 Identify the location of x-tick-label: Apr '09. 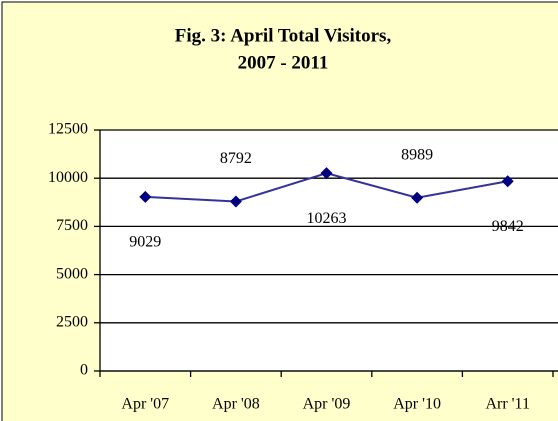
(327, 404).